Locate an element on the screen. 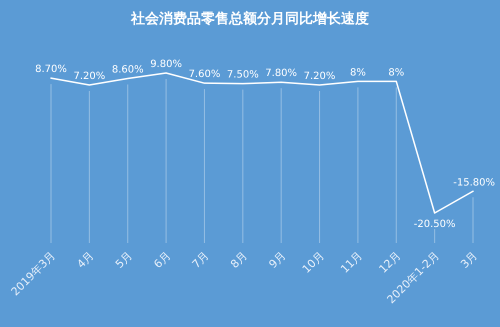 The width and height of the screenshot is (500, 327). x-tick-label: 6月 is located at coordinates (162, 259).